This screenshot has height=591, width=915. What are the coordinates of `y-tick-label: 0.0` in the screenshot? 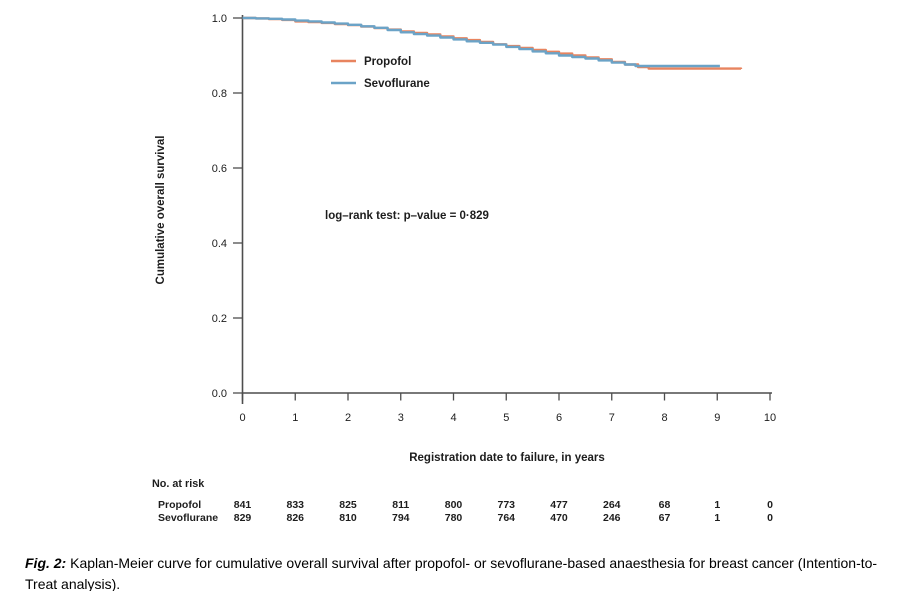 It's located at (219, 394).